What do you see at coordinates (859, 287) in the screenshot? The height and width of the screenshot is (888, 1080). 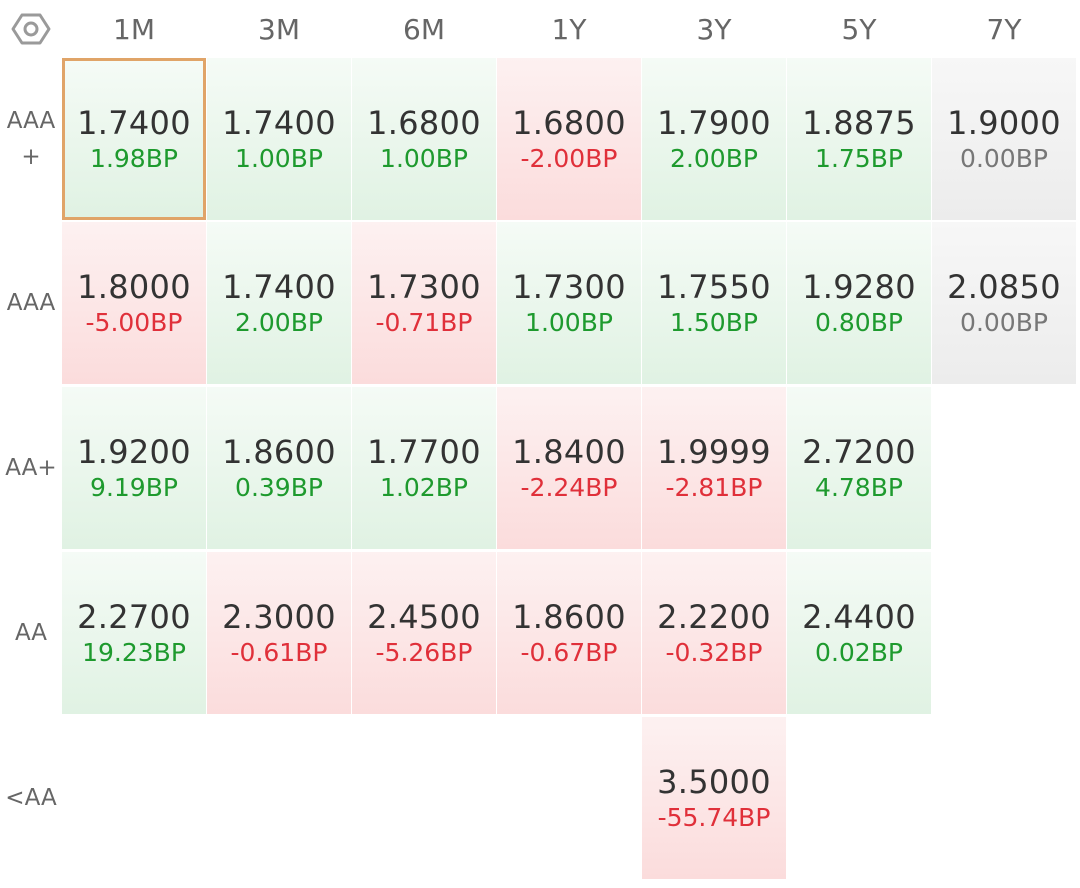 I see `yield-value: 1.9280` at bounding box center [859, 287].